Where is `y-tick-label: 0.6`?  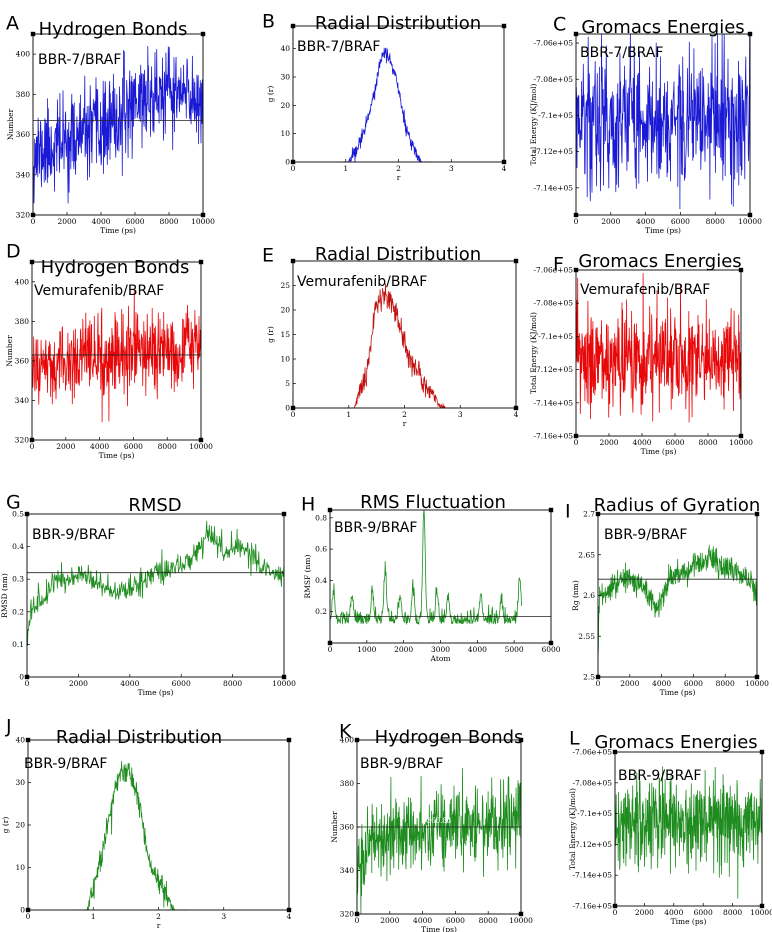 y-tick-label: 0.6 is located at coordinates (321, 549).